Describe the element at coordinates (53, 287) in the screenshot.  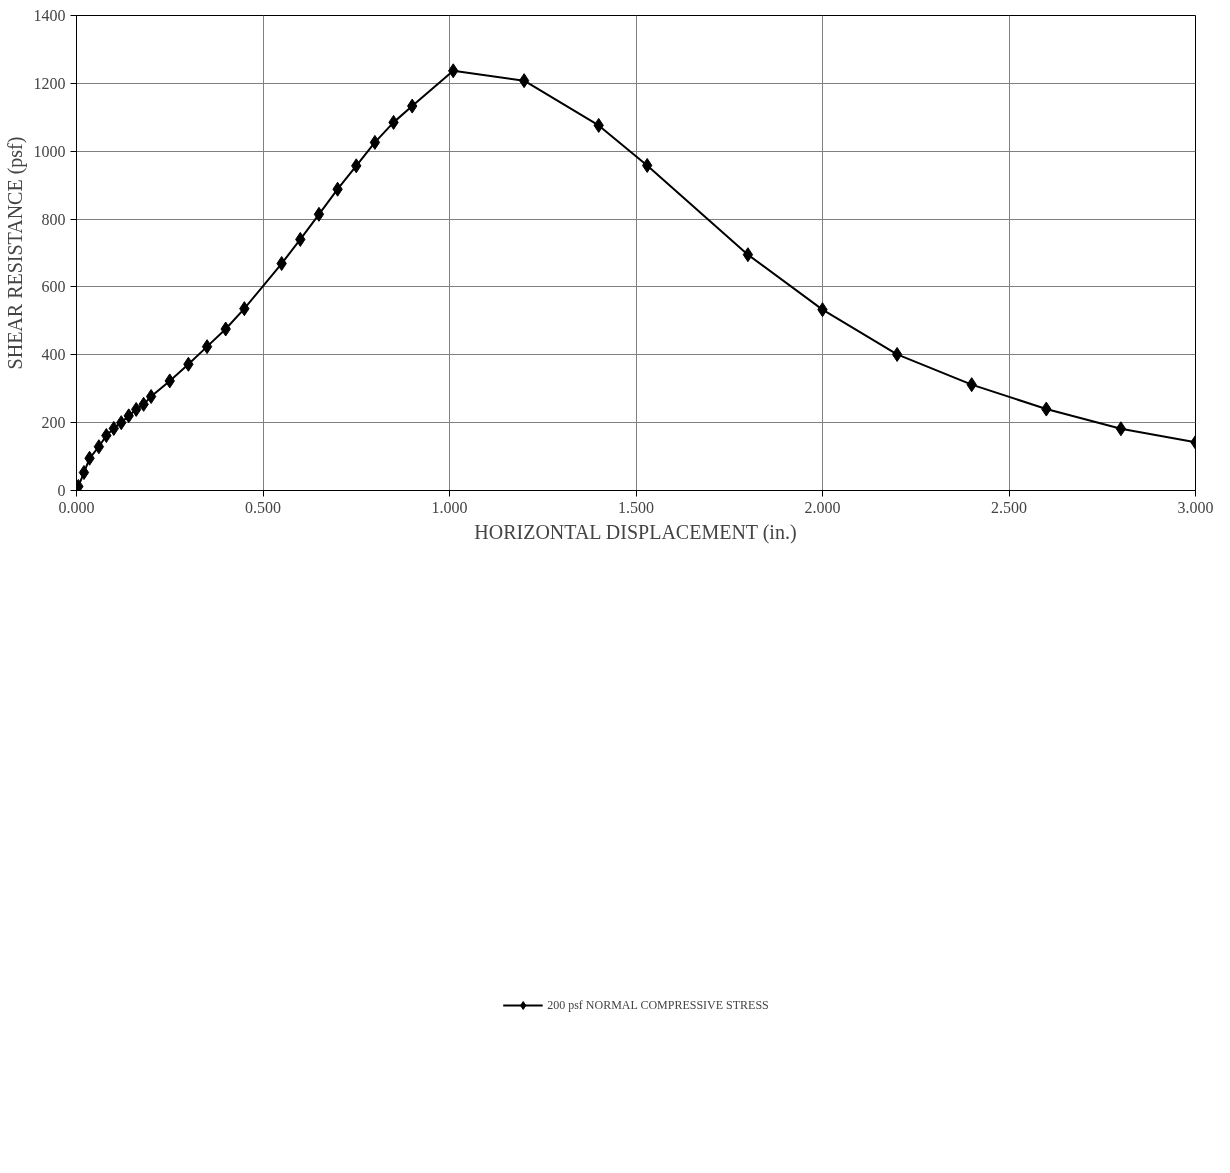
I see `y-tick-label: 600` at that location.